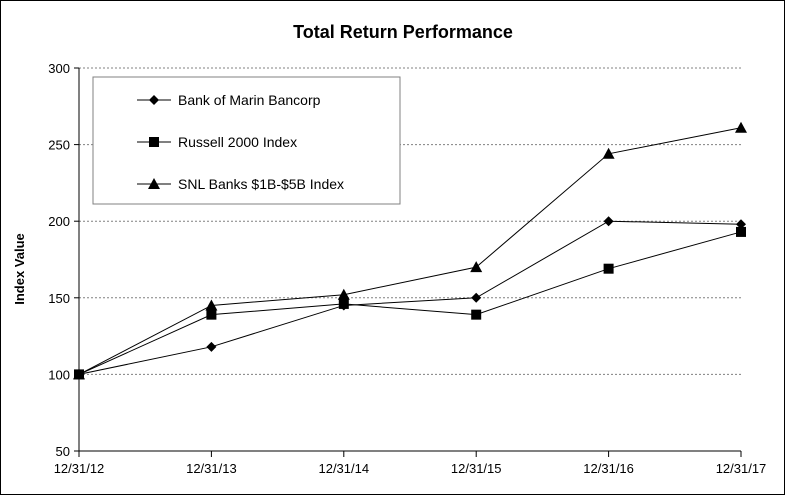 The image size is (785, 495). Describe the element at coordinates (476, 468) in the screenshot. I see `x-tick-label: 12/31/15` at that location.